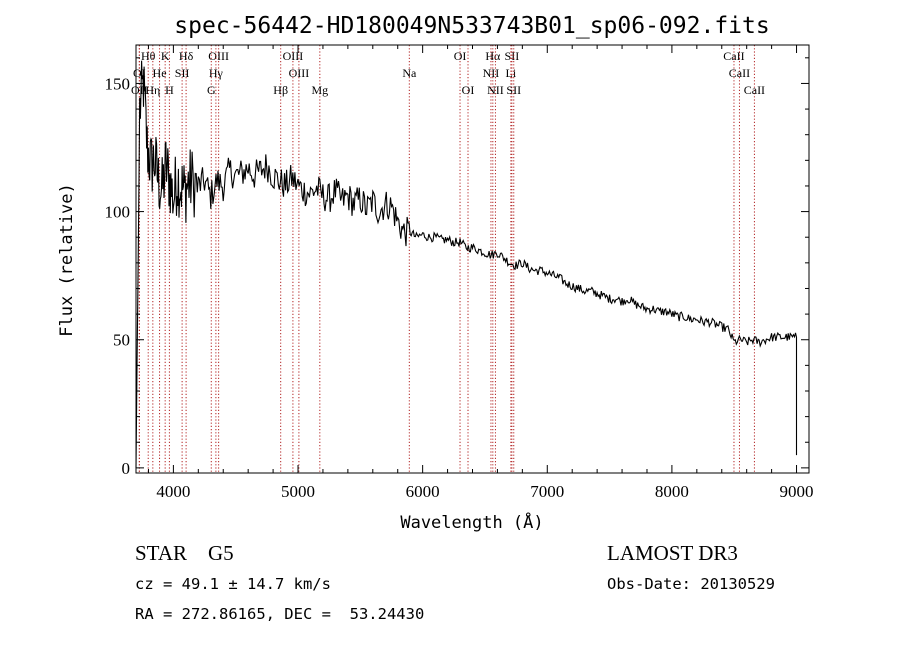 Image resolution: width=900 pixels, height=649 pixels. Describe the element at coordinates (279, 614) in the screenshot. I see `coordinates: RA = 272.86165, DEC = 53.24430` at that location.